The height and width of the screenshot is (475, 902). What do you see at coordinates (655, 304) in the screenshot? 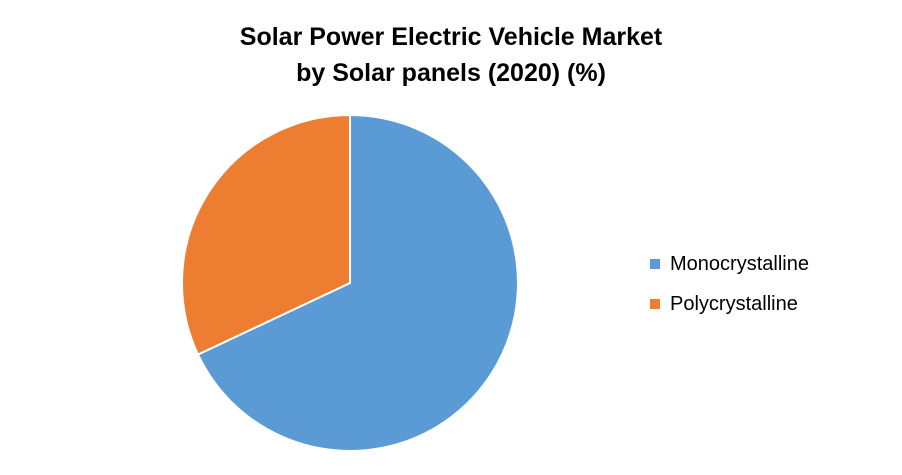
I see `legend-swatch-polycrystalline` at bounding box center [655, 304].